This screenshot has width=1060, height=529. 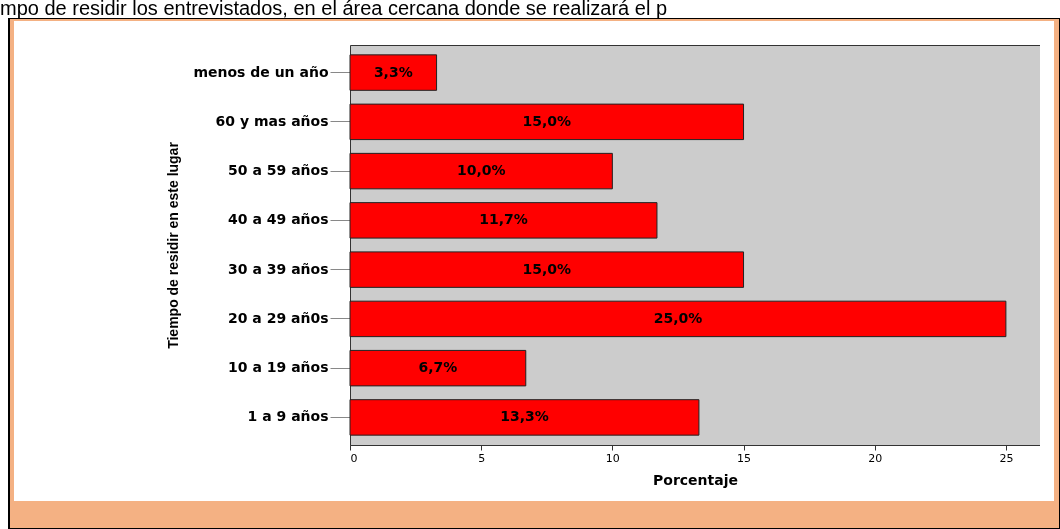 What do you see at coordinates (354, 458) in the screenshot?
I see `x-tick-label: 0` at bounding box center [354, 458].